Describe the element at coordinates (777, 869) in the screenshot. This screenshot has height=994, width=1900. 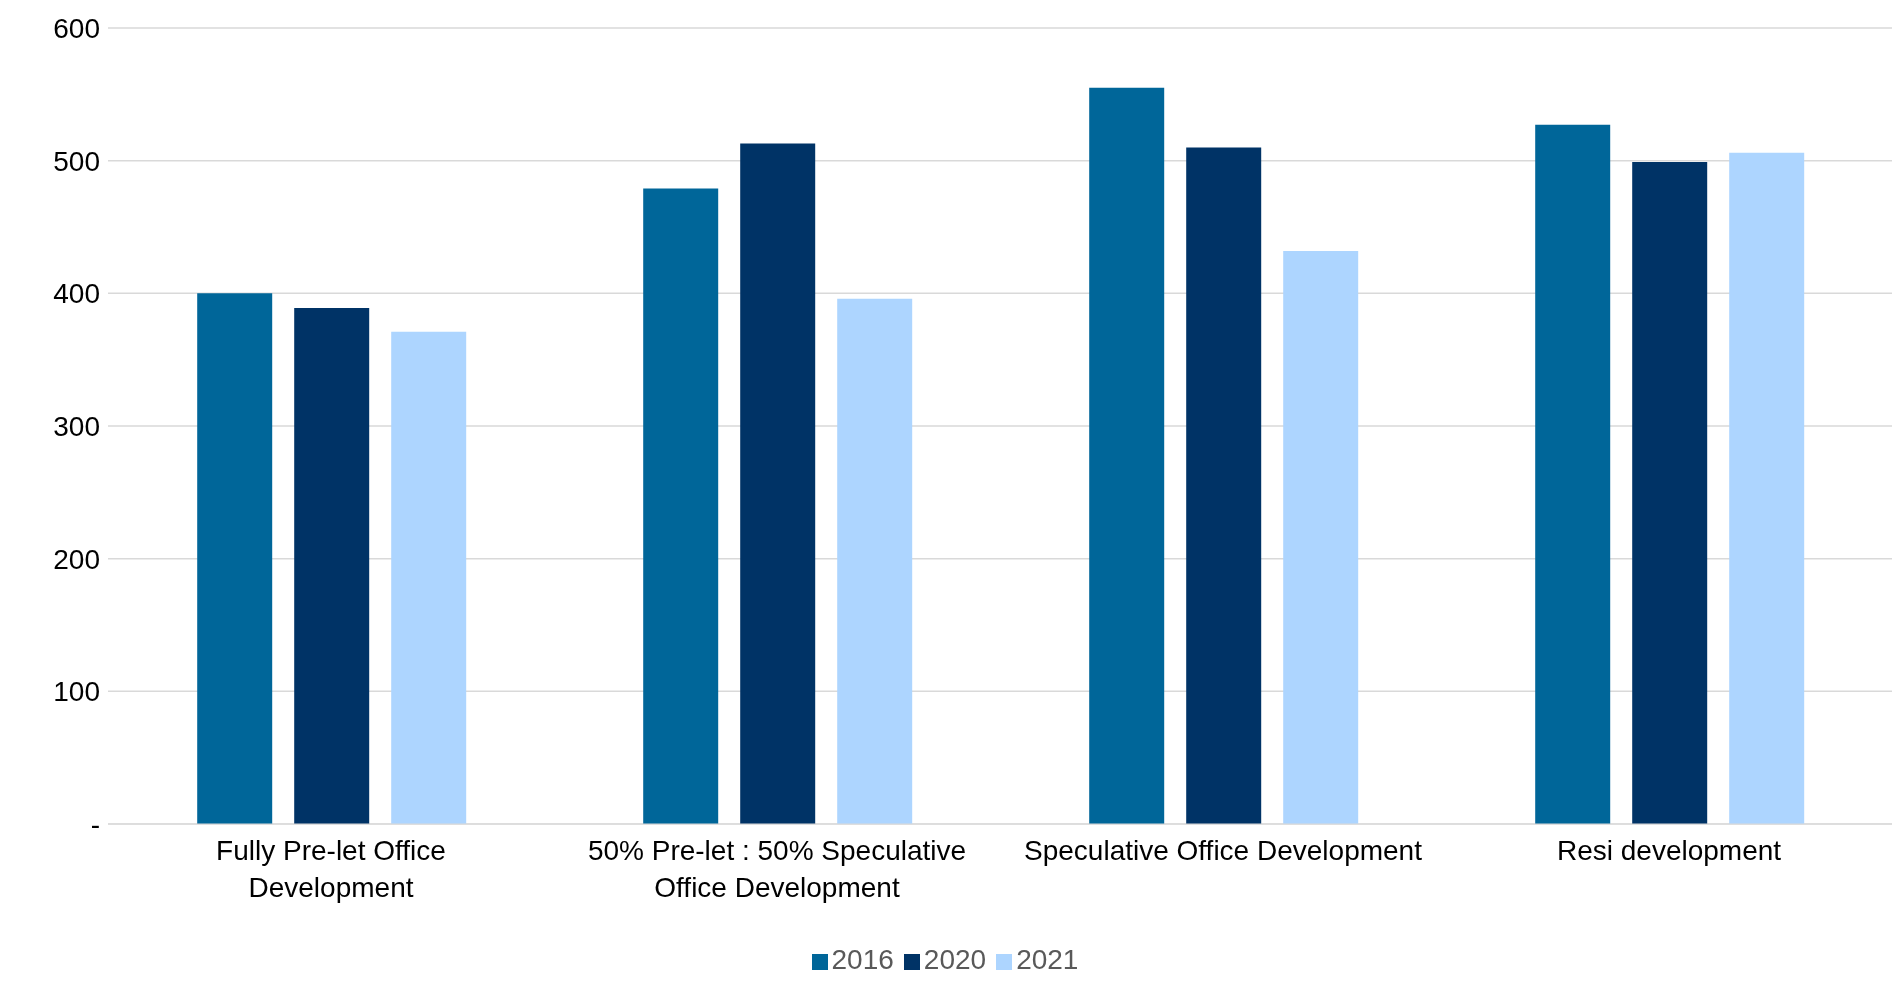
I see `x-tick-label: 50% Pre-let : 50% Speculative Office Development` at that location.